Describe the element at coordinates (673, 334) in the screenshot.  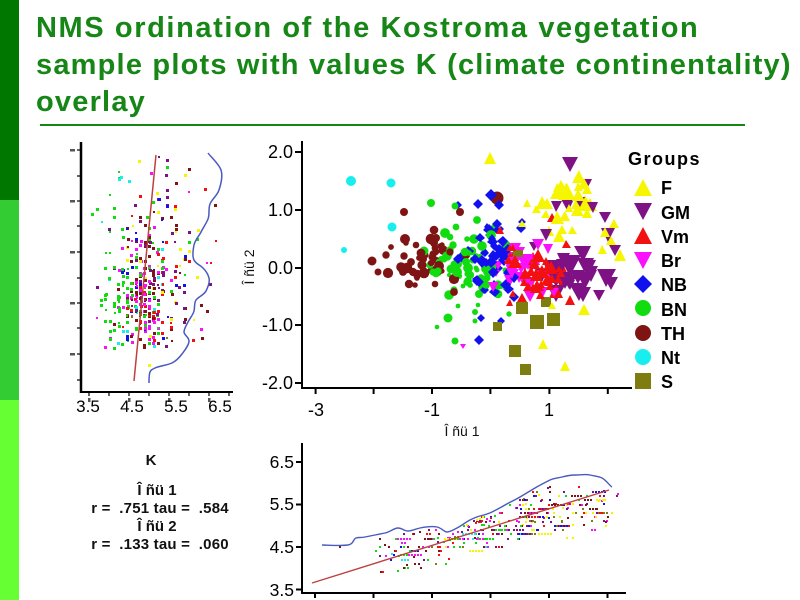
I see `svg-text: TH` at that location.